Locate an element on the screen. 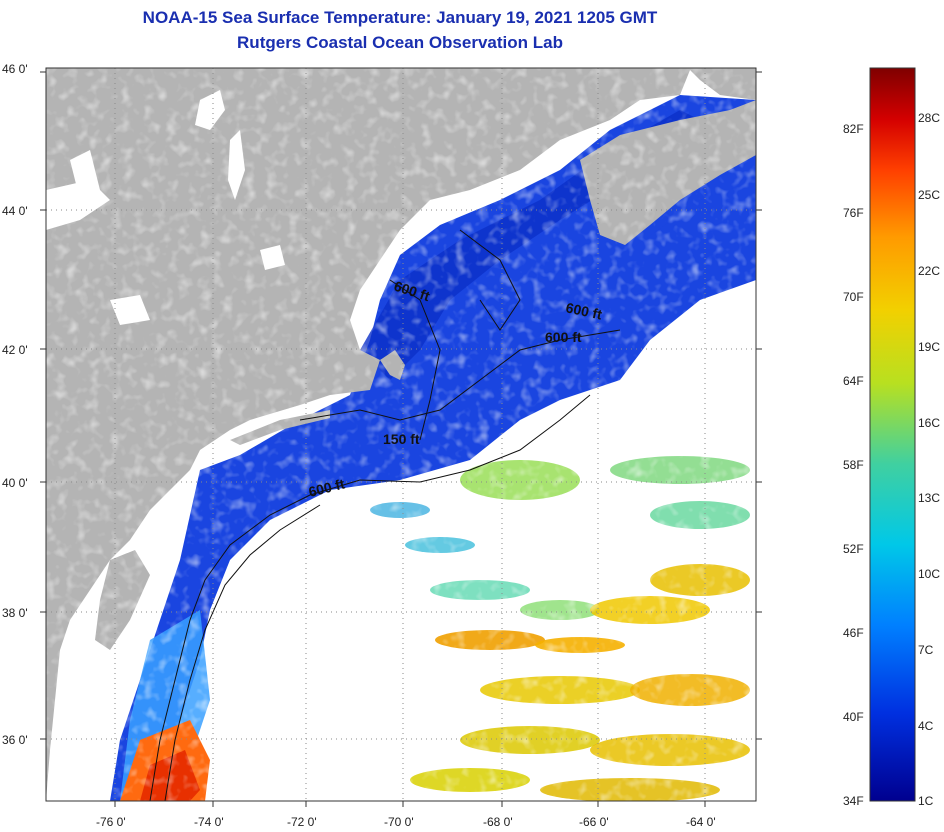 This screenshot has height=832, width=944. cb-c-label: 25C is located at coordinates (929, 195).